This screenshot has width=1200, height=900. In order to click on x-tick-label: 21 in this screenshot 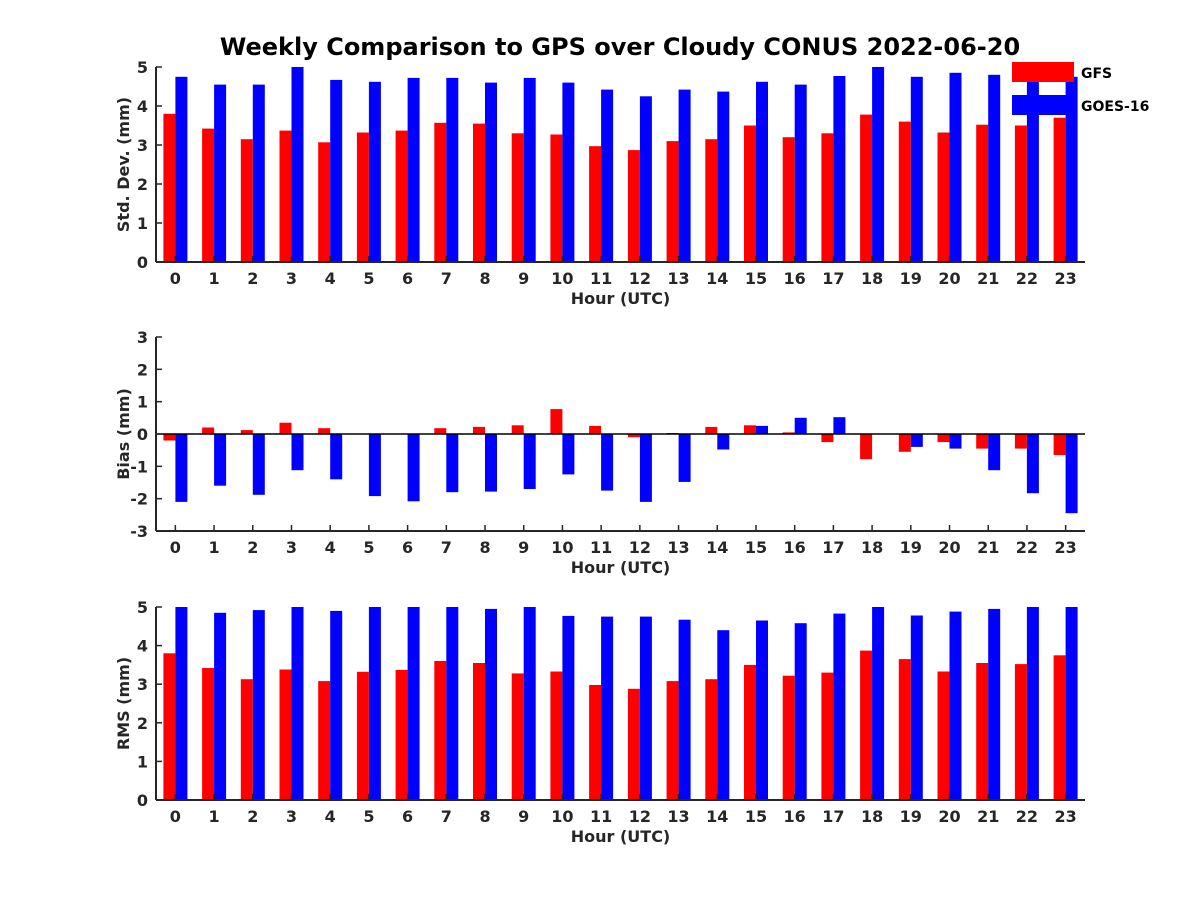, I will do `click(988, 816)`.